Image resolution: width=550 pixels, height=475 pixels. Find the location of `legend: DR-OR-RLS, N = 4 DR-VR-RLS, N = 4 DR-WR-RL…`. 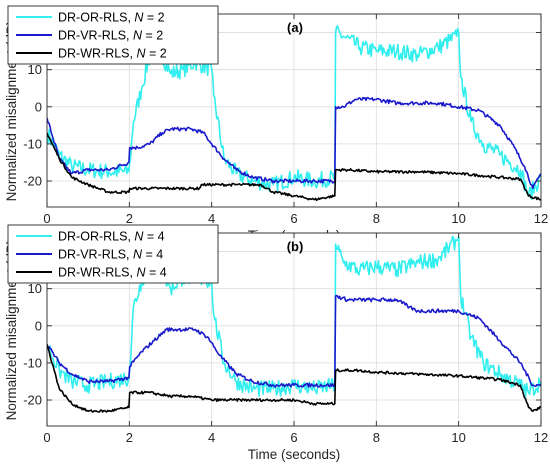

legend: DR-OR-RLS, N = 4 DR-VR-RLS, N = 4 DR-WR-RL… is located at coordinates (113, 254).